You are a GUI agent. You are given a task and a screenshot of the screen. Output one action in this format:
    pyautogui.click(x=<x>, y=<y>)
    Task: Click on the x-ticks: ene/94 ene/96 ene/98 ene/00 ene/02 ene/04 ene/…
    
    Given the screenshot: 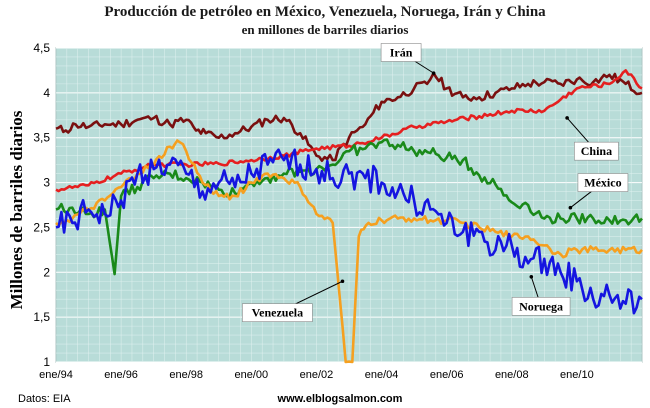 What is the action you would take?
    pyautogui.click(x=316, y=375)
    